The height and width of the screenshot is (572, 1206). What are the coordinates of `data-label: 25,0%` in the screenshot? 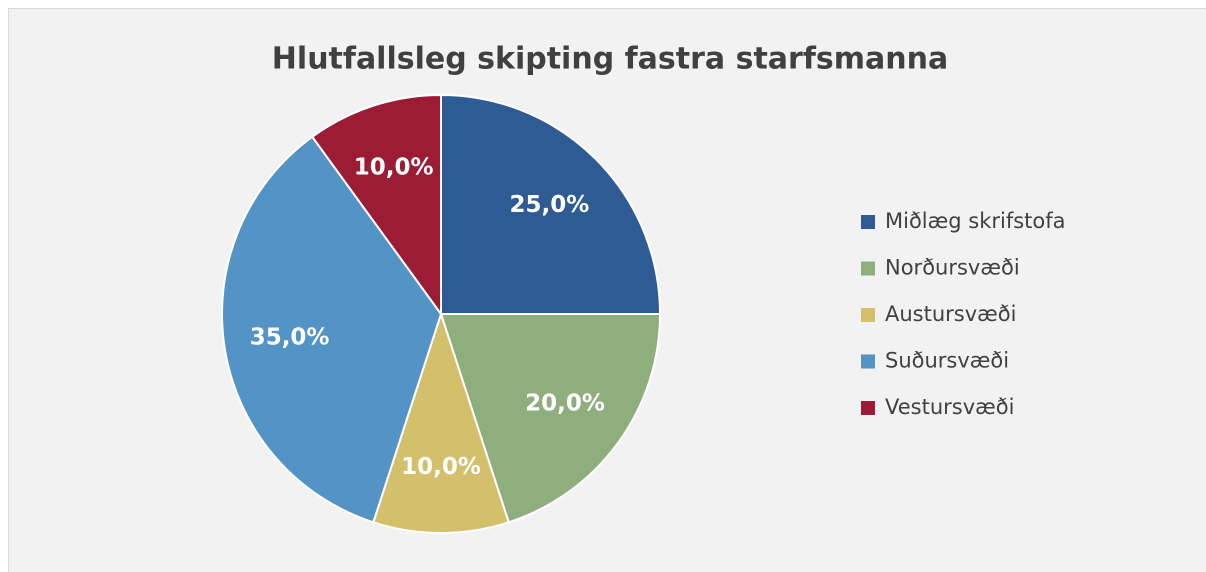 It's located at (550, 205).